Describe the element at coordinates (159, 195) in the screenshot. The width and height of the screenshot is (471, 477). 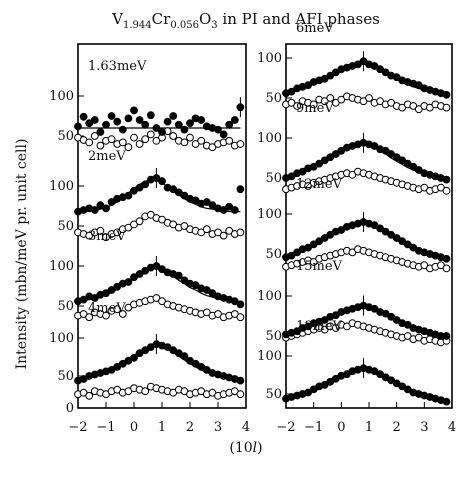
I see `panel-2meV: 2meV` at that location.